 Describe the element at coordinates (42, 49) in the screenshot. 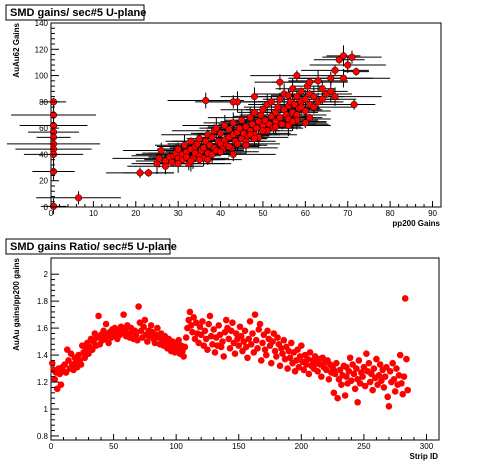

I see `y-tick-label: 120` at that location.